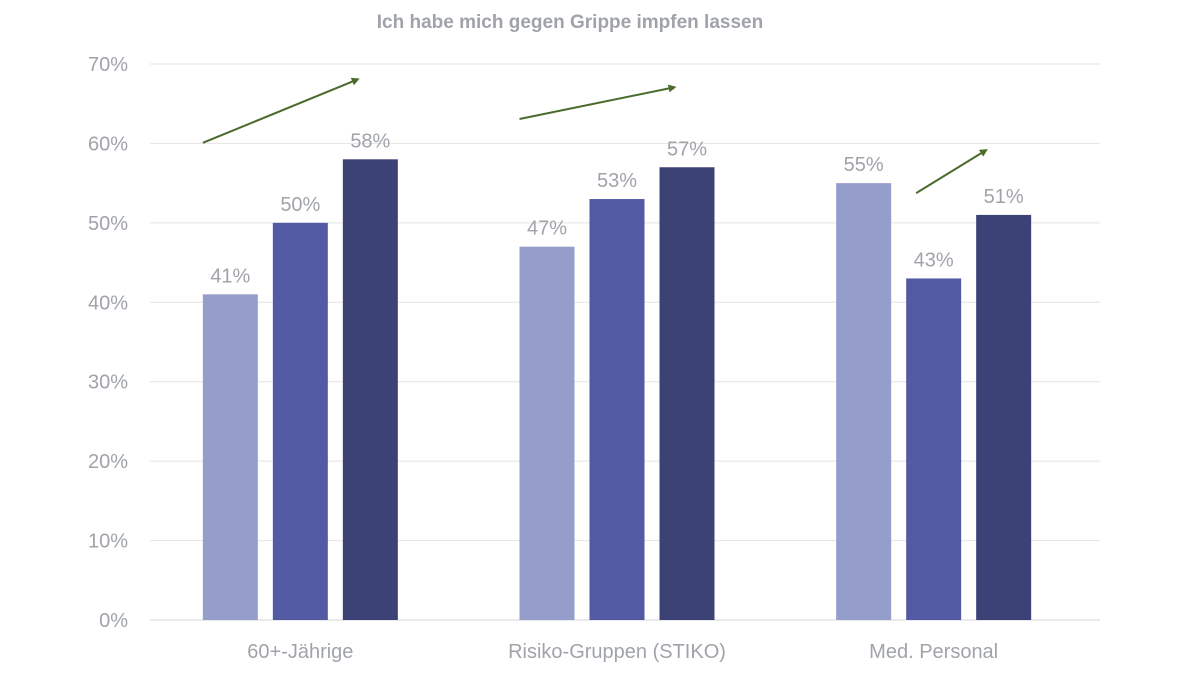 The width and height of the screenshot is (1200, 680). Describe the element at coordinates (934, 260) in the screenshot. I see `data-label: 43%` at that location.